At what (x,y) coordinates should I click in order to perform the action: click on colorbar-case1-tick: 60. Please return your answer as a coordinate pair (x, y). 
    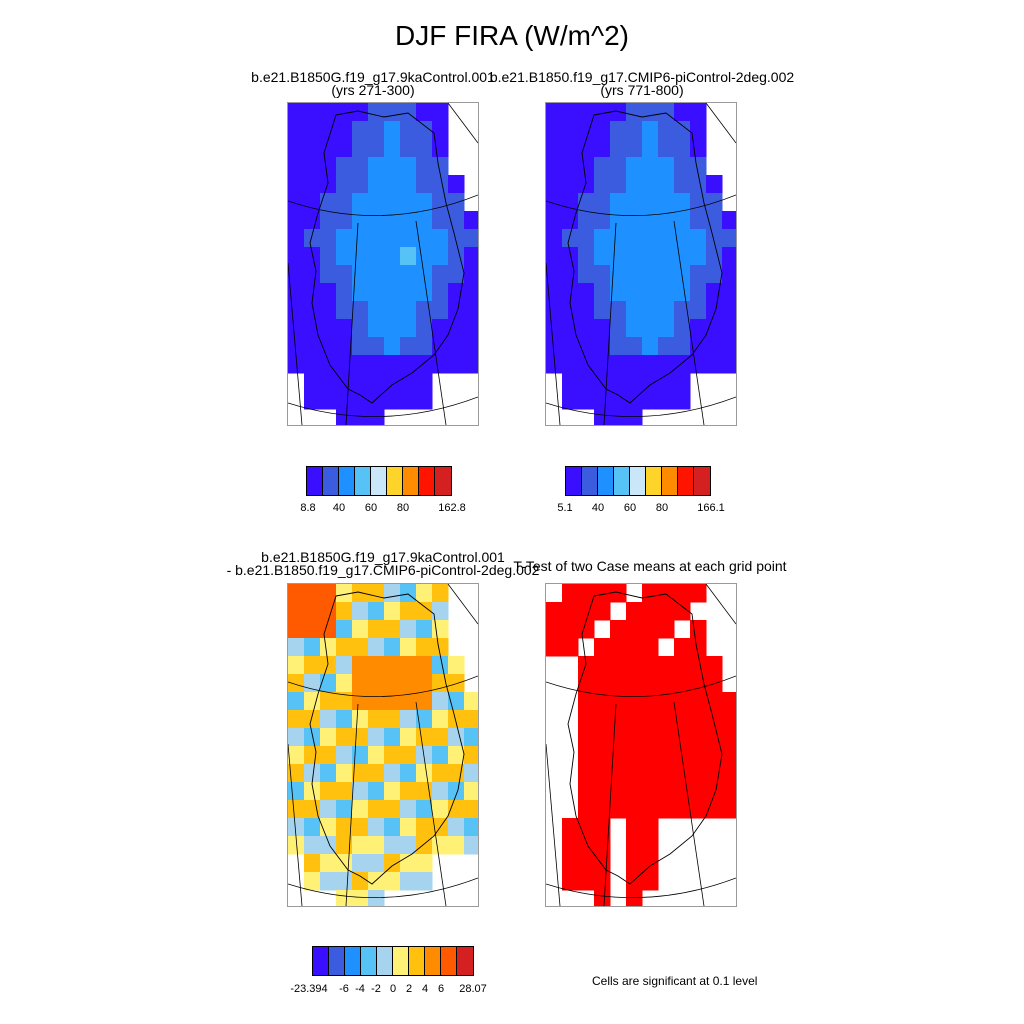
    Looking at the image, I should click on (371, 508).